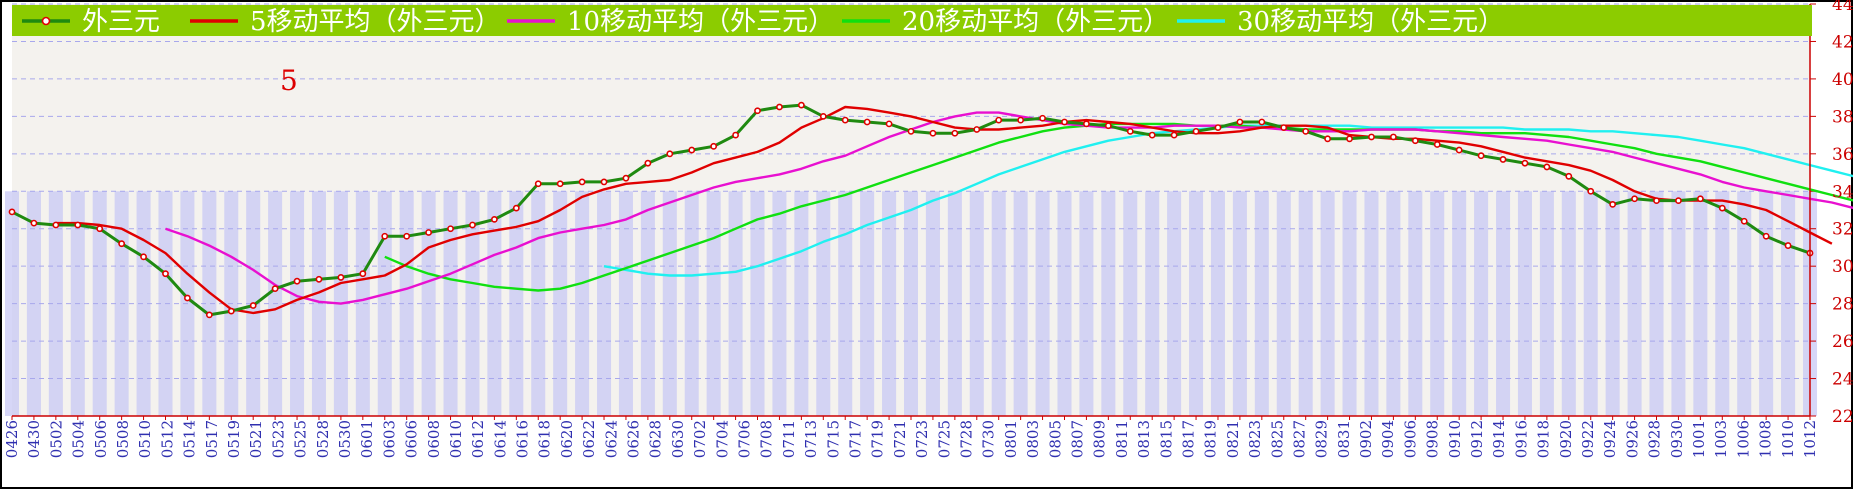  What do you see at coordinates (434, 439) in the screenshot?
I see `x-tick-label: 0608` at bounding box center [434, 439].